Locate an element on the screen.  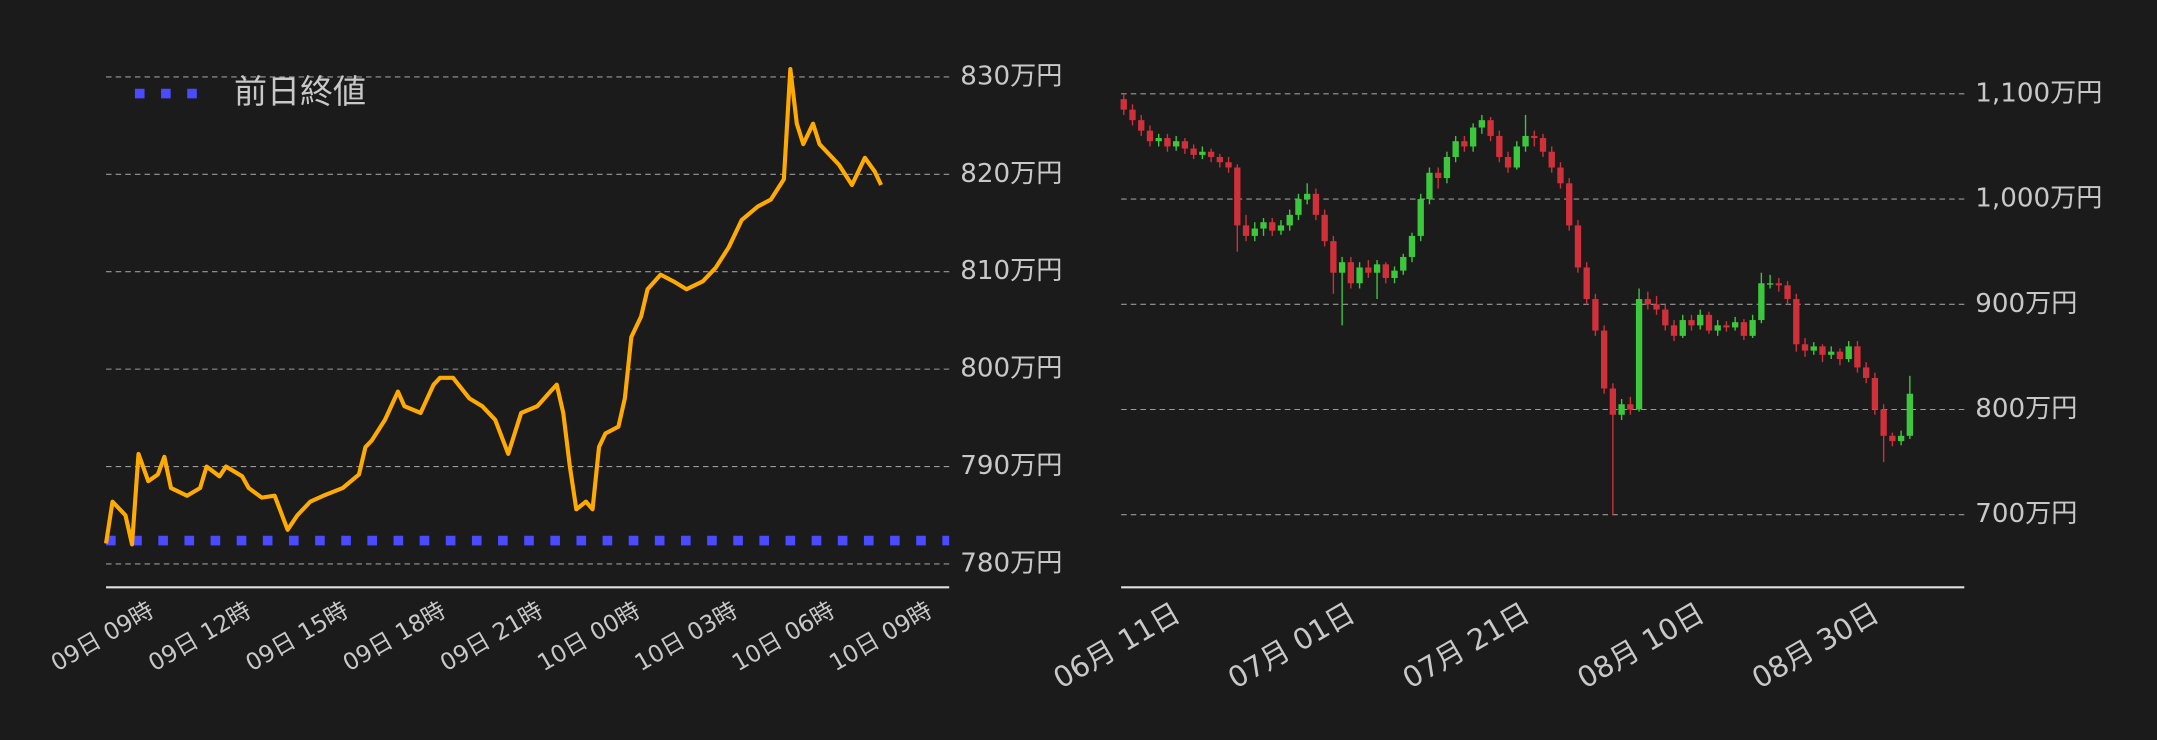
y-tick-label: 780万円 is located at coordinates (1011, 563).